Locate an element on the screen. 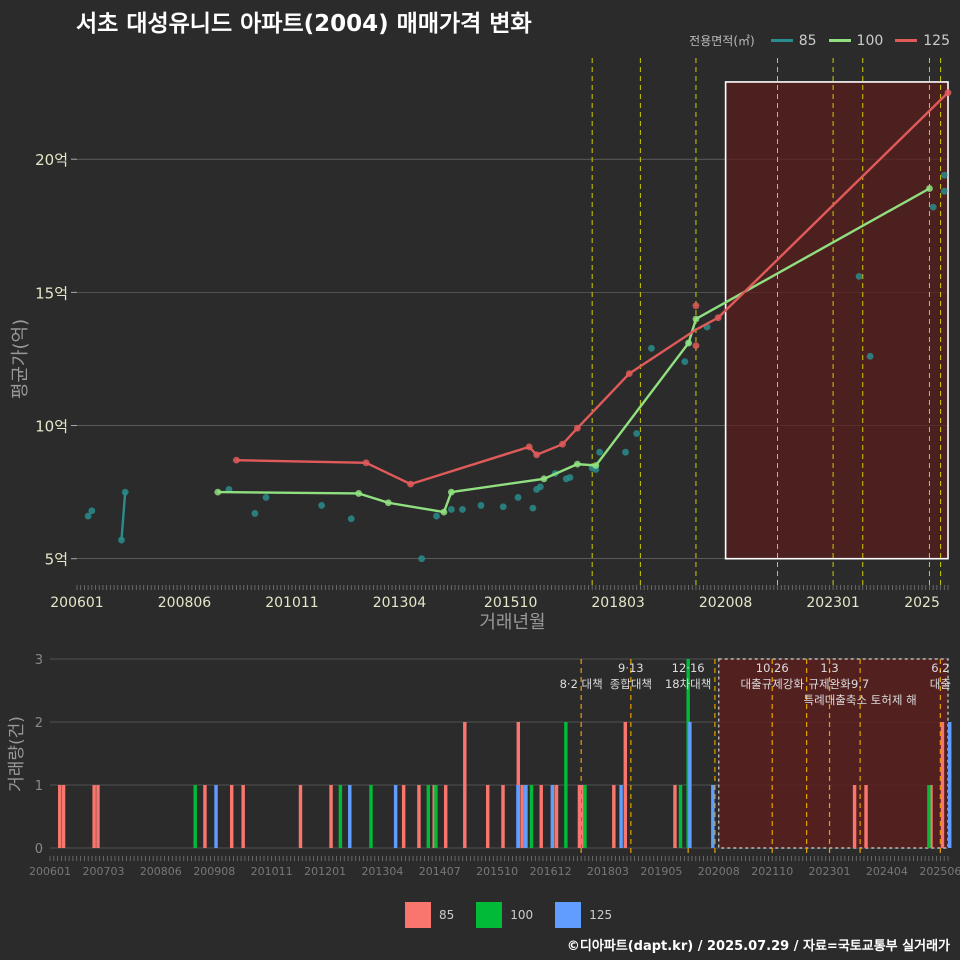  volume-annotation: 종합대책 is located at coordinates (631, 684).